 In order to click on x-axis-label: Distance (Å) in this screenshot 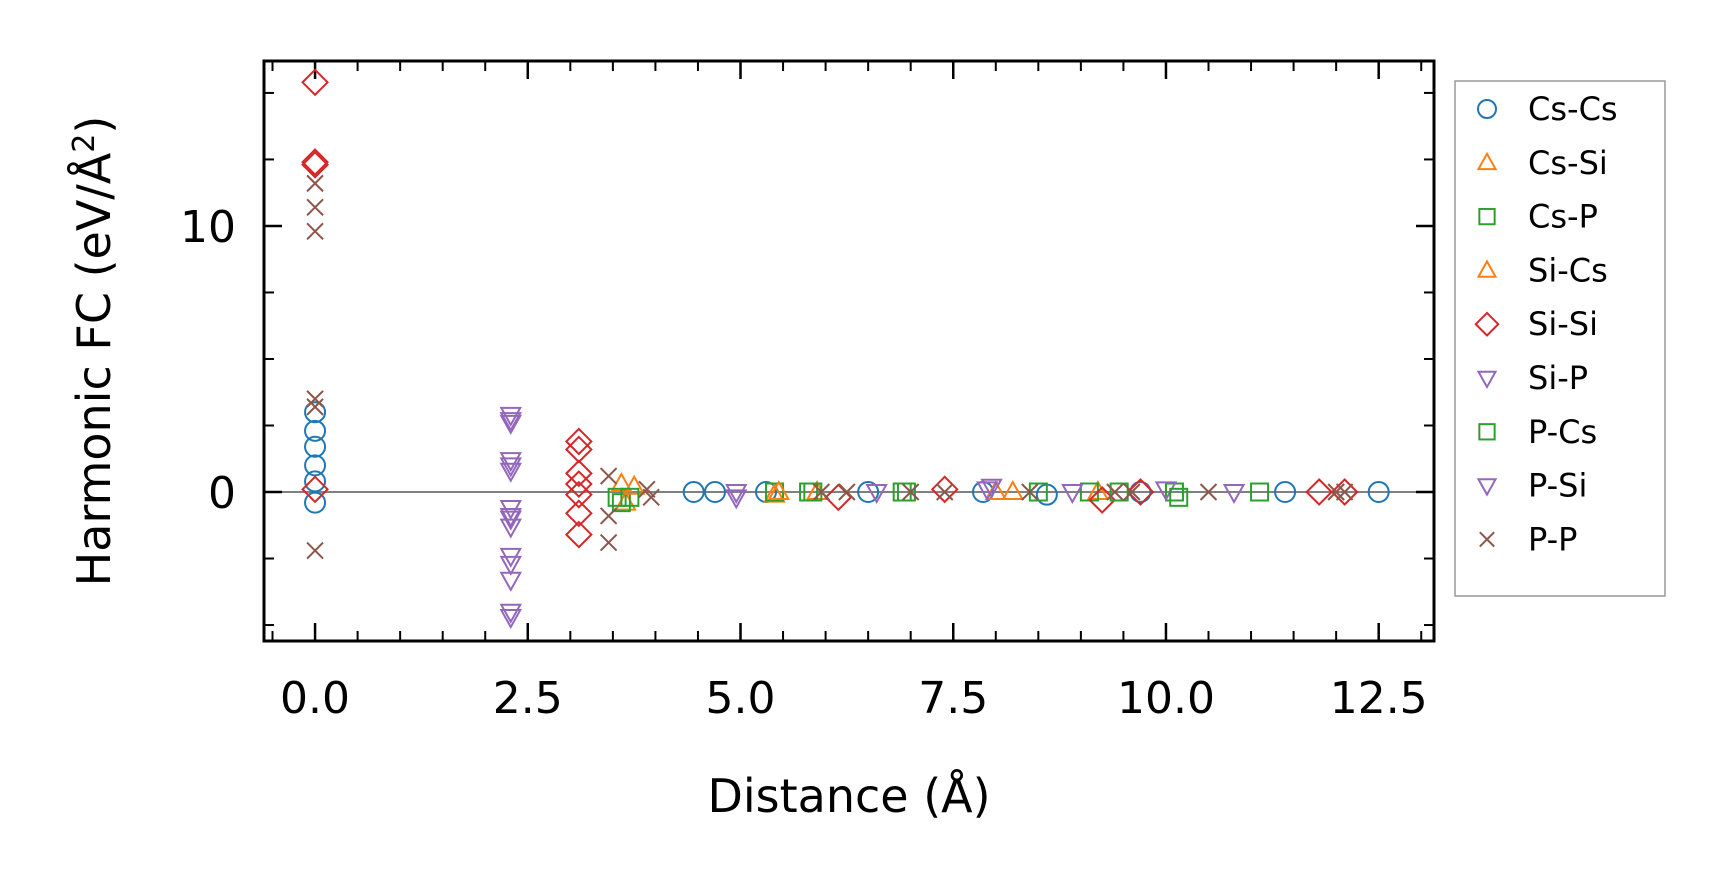, I will do `click(848, 796)`.